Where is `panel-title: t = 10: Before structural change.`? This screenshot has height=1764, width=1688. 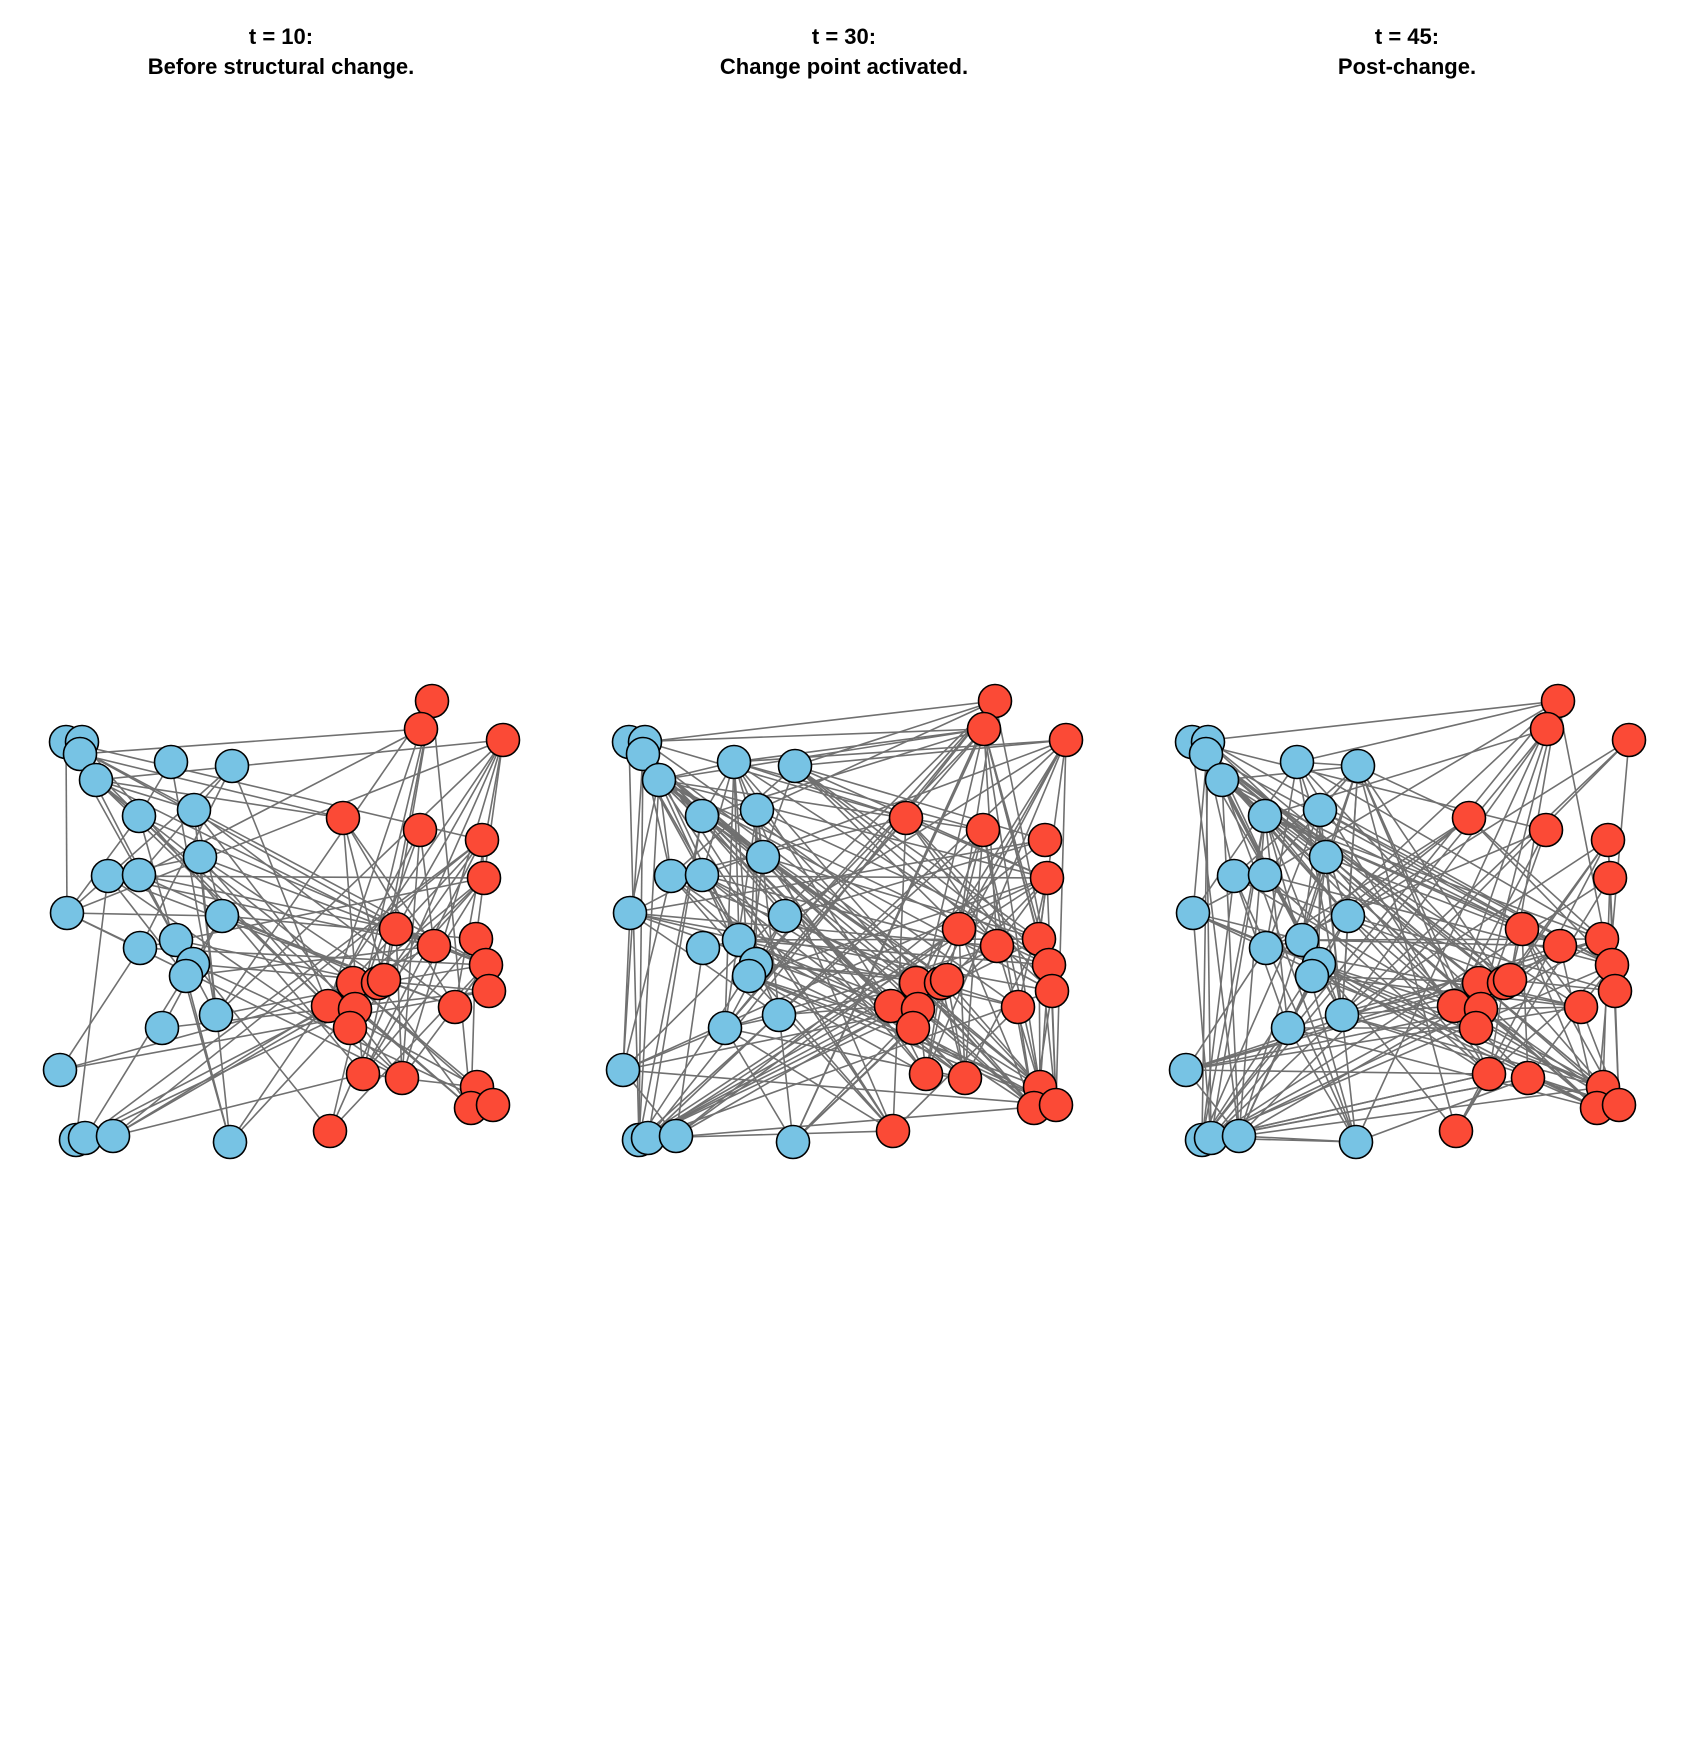 panel-title: t = 10: Before structural change. is located at coordinates (281, 52).